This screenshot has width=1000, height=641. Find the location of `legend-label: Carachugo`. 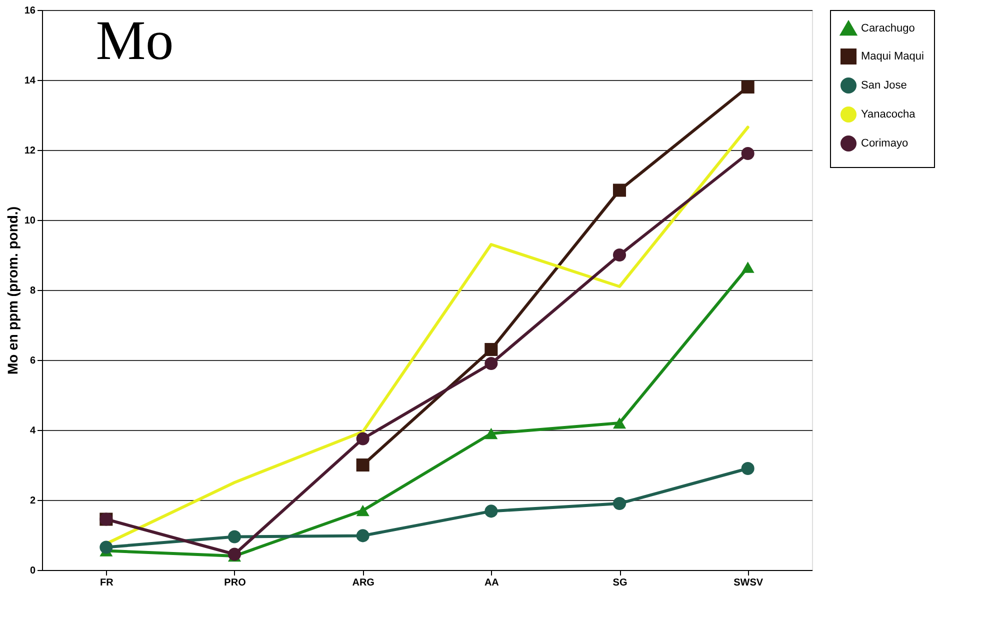

legend-label: Carachugo is located at coordinates (888, 28).